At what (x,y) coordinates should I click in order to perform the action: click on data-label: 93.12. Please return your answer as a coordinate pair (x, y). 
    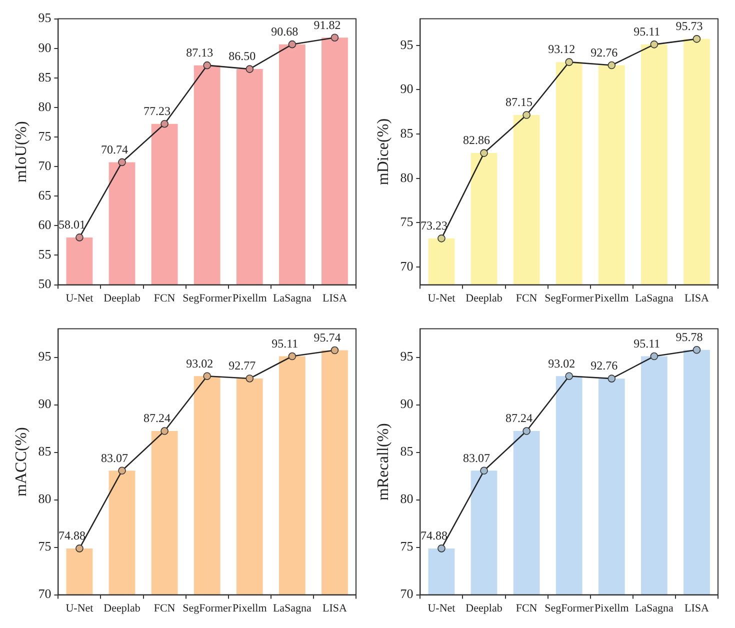
    Looking at the image, I should click on (562, 49).